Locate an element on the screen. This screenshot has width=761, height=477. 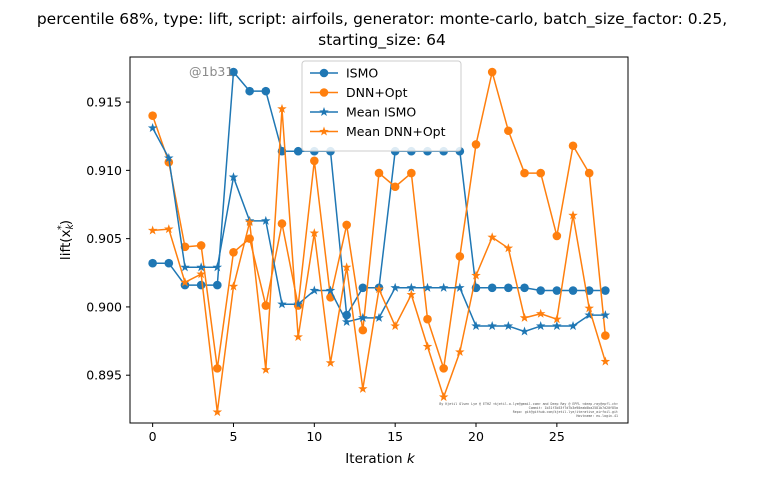
legend-item: Mean DNN+Opt is located at coordinates (378, 131).